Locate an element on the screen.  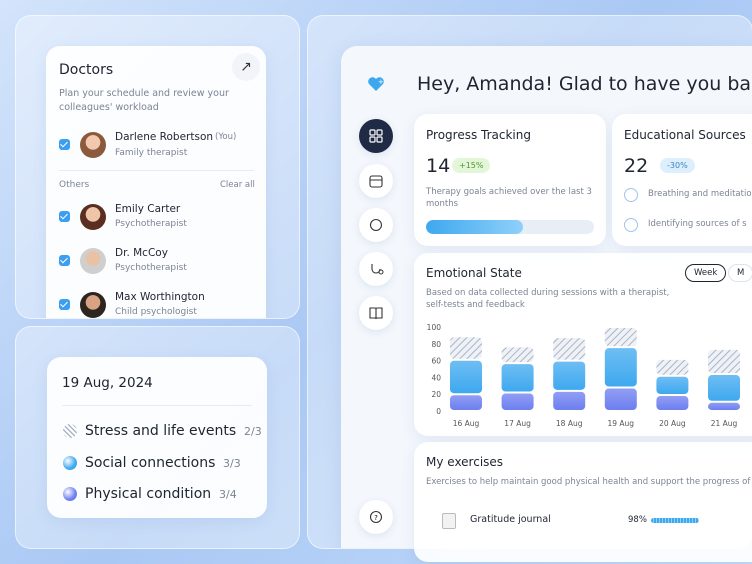
legend-count: 3/3 is located at coordinates (232, 463).